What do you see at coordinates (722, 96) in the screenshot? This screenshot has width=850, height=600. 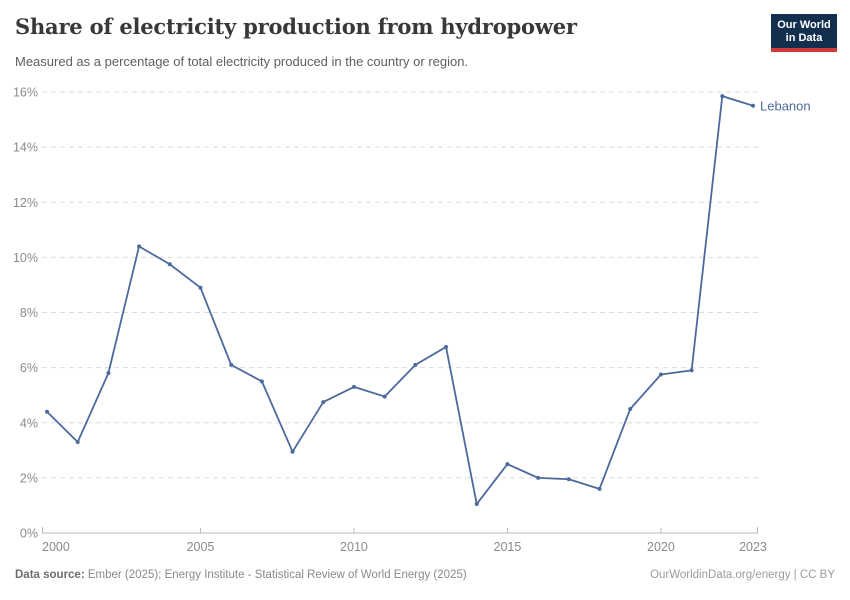 I see `data-point-2022` at bounding box center [722, 96].